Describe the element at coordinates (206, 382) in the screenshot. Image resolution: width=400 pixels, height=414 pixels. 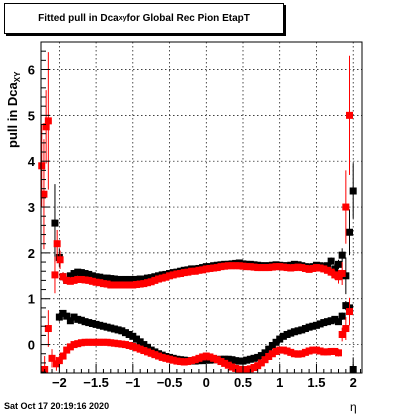
I see `x-tick-label: 0` at that location.